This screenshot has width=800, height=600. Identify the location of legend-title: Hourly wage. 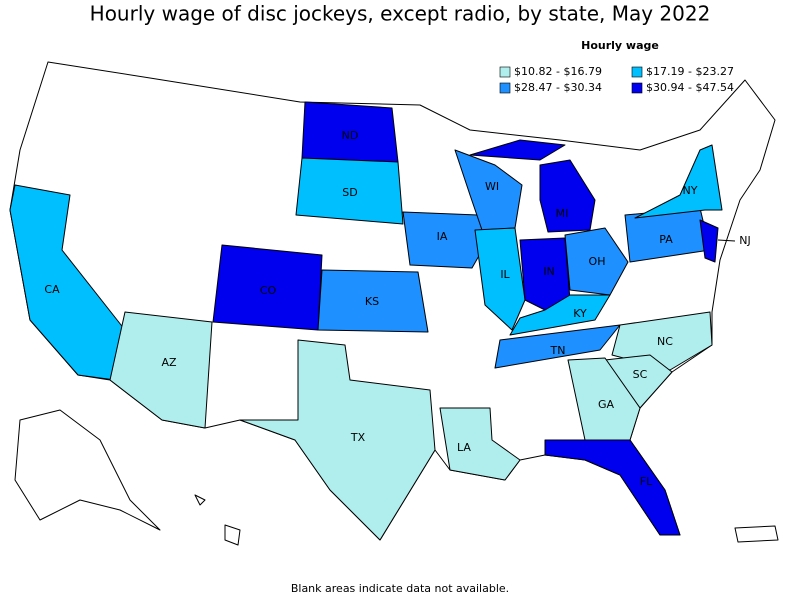
(620, 45).